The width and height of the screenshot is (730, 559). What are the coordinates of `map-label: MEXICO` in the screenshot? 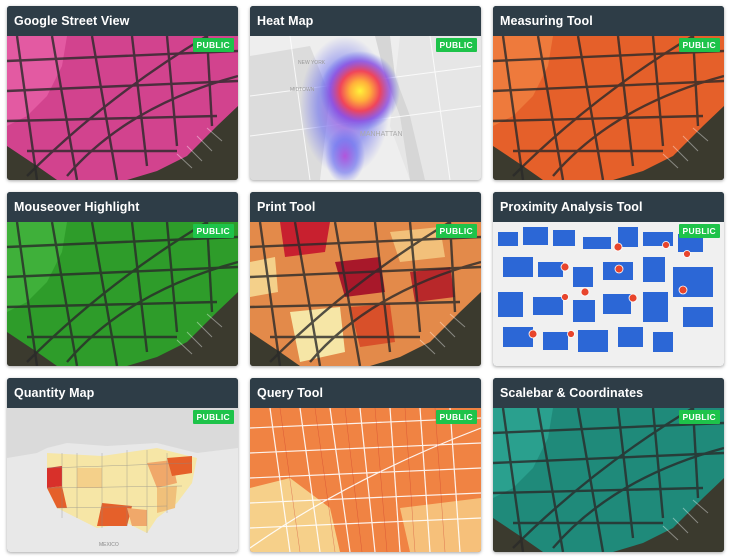 It's located at (109, 545).